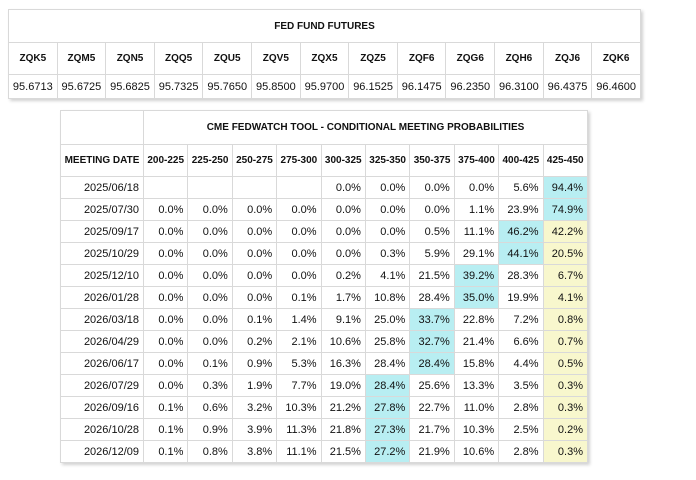  Describe the element at coordinates (102, 127) in the screenshot. I see `fedwatch-corner-blank` at that location.